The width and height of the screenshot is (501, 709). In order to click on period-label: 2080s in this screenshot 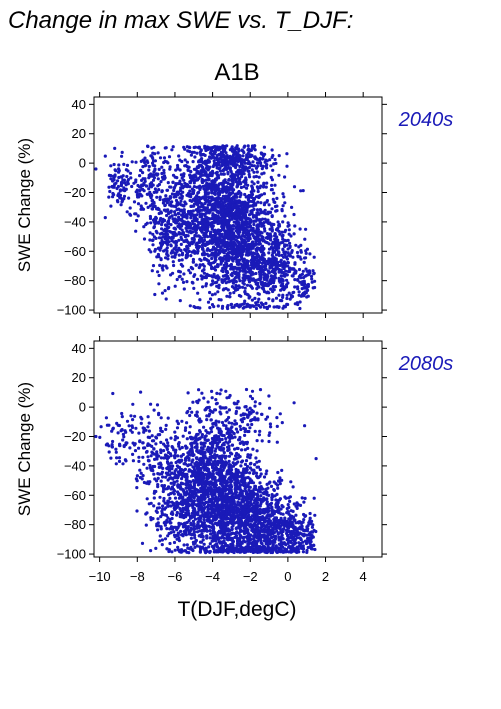, I will do `click(426, 364)`.